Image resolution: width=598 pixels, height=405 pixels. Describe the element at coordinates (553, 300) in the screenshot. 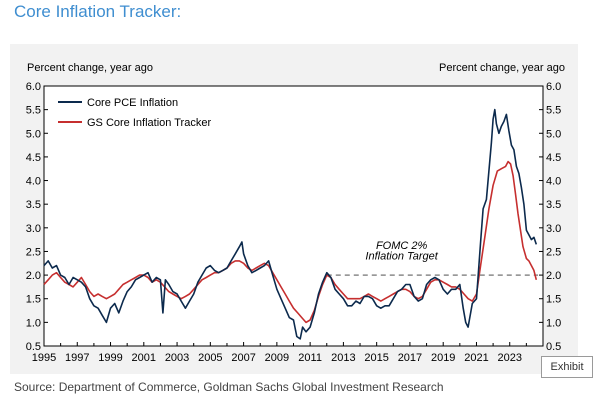

I see `y-tick-label-right: 1.5` at that location.